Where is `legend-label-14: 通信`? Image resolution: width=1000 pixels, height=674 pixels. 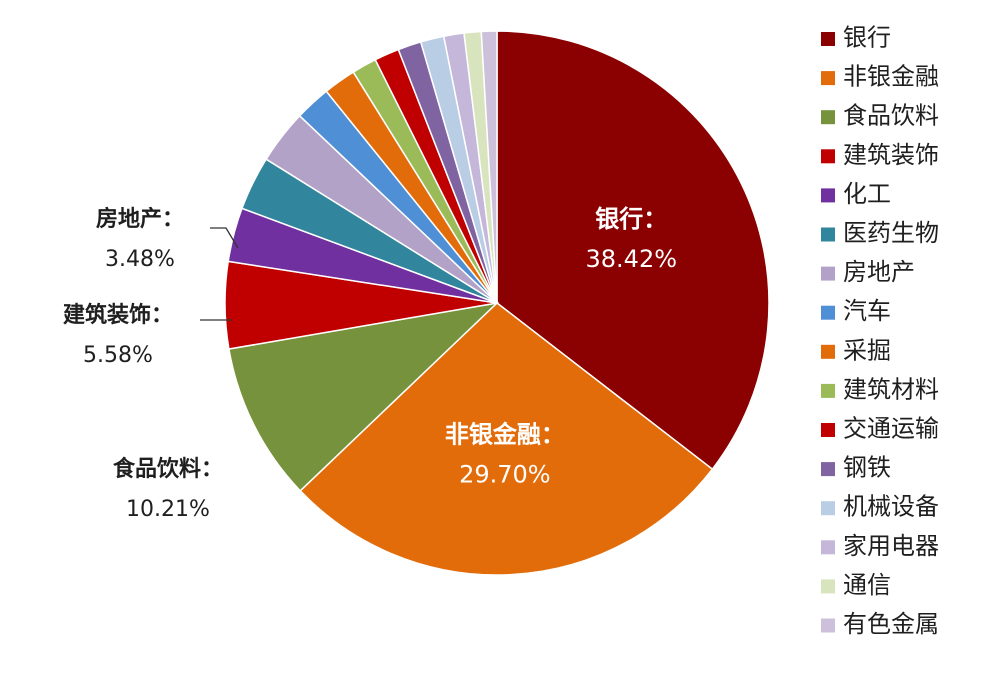 legend-label-14: 通信 is located at coordinates (867, 585).